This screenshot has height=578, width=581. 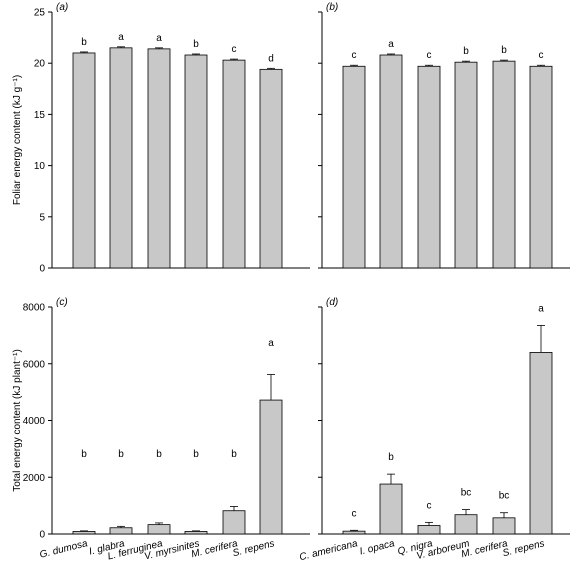 I want to click on panel-c-significance-letter: a, so click(x=271, y=343).